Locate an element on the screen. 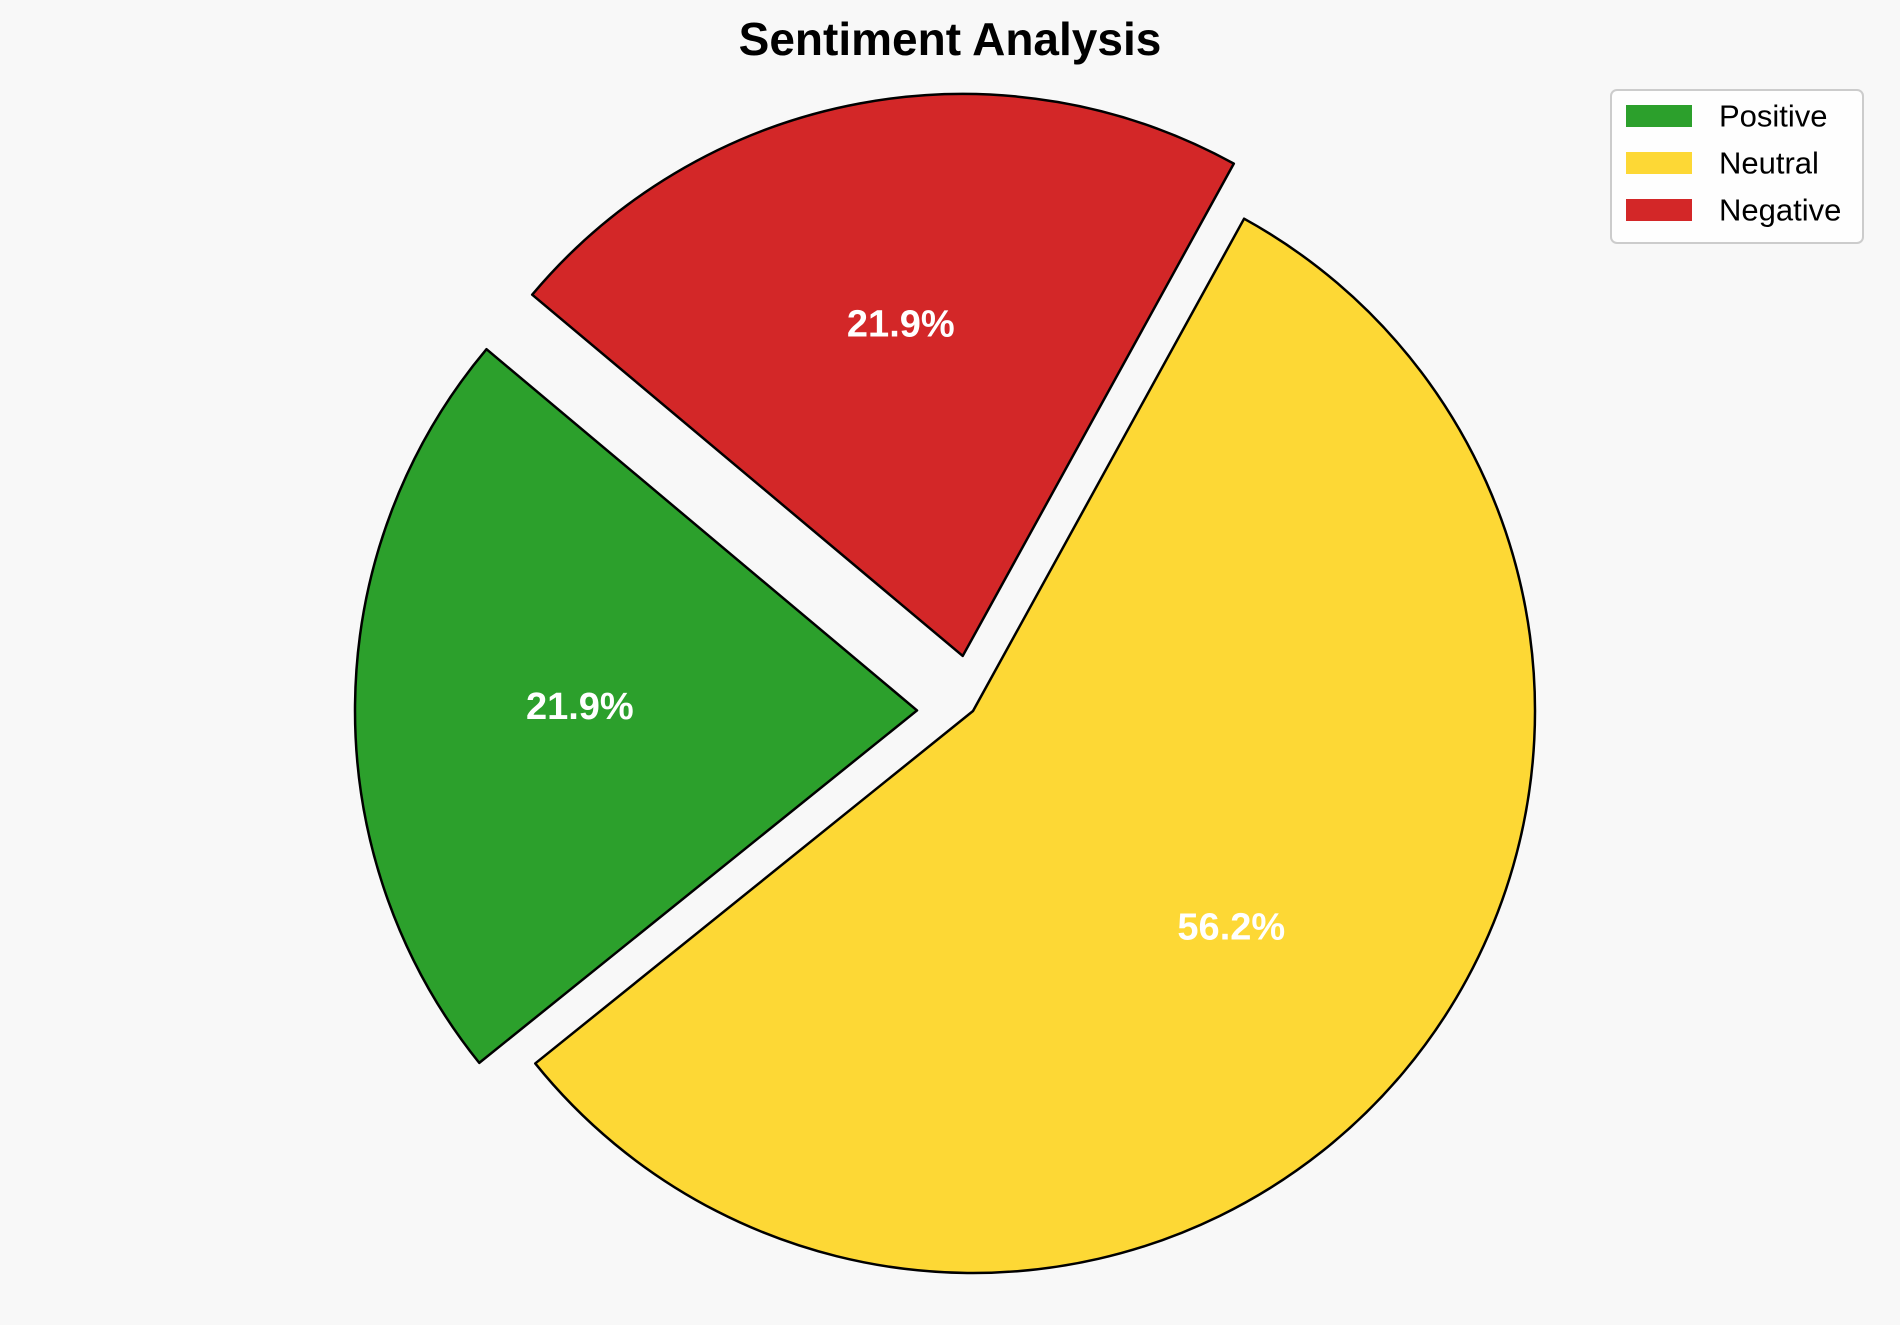  slice-value-label-positive: 21.9% is located at coordinates (580, 707).